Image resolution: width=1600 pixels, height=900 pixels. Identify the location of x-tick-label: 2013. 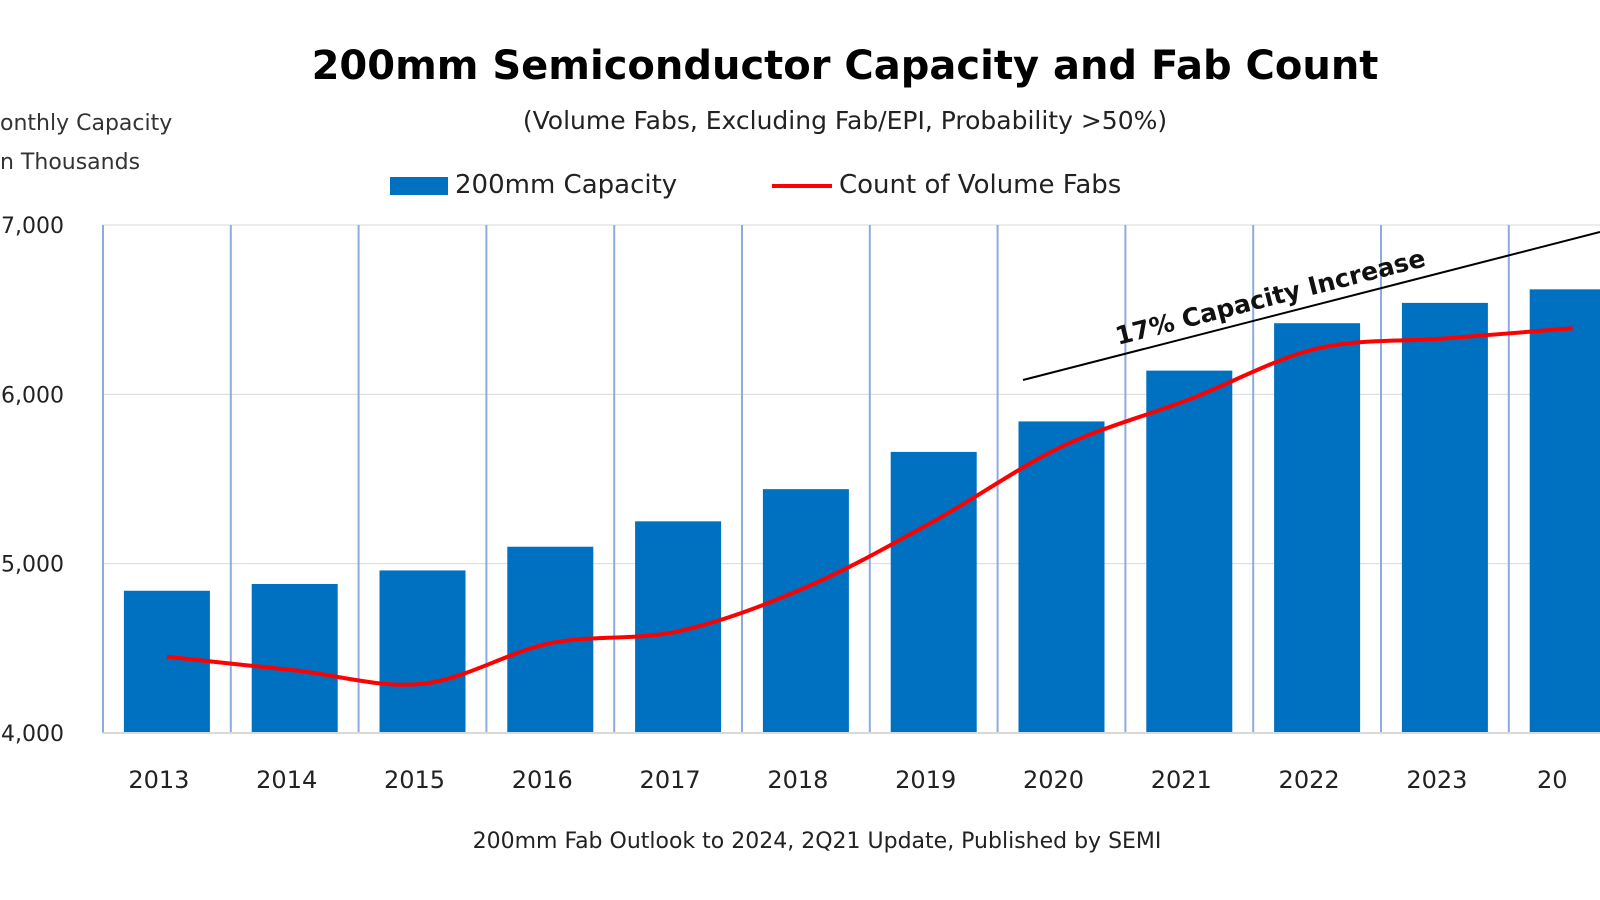
(158, 780).